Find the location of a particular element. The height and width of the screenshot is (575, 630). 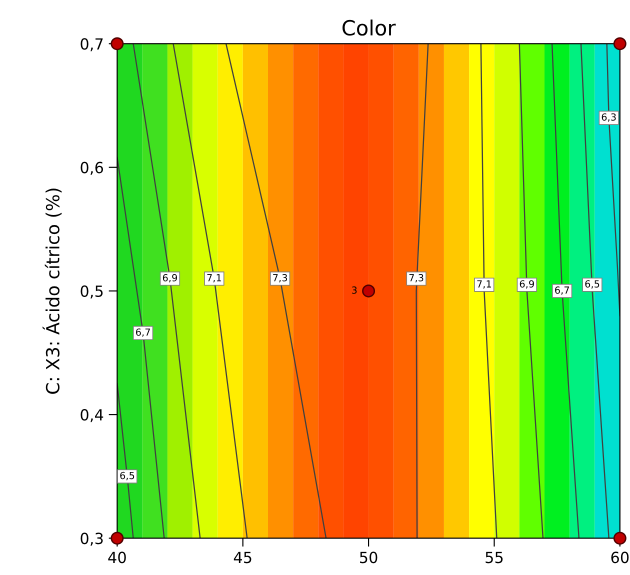

annotation: 6,9 is located at coordinates (527, 284).